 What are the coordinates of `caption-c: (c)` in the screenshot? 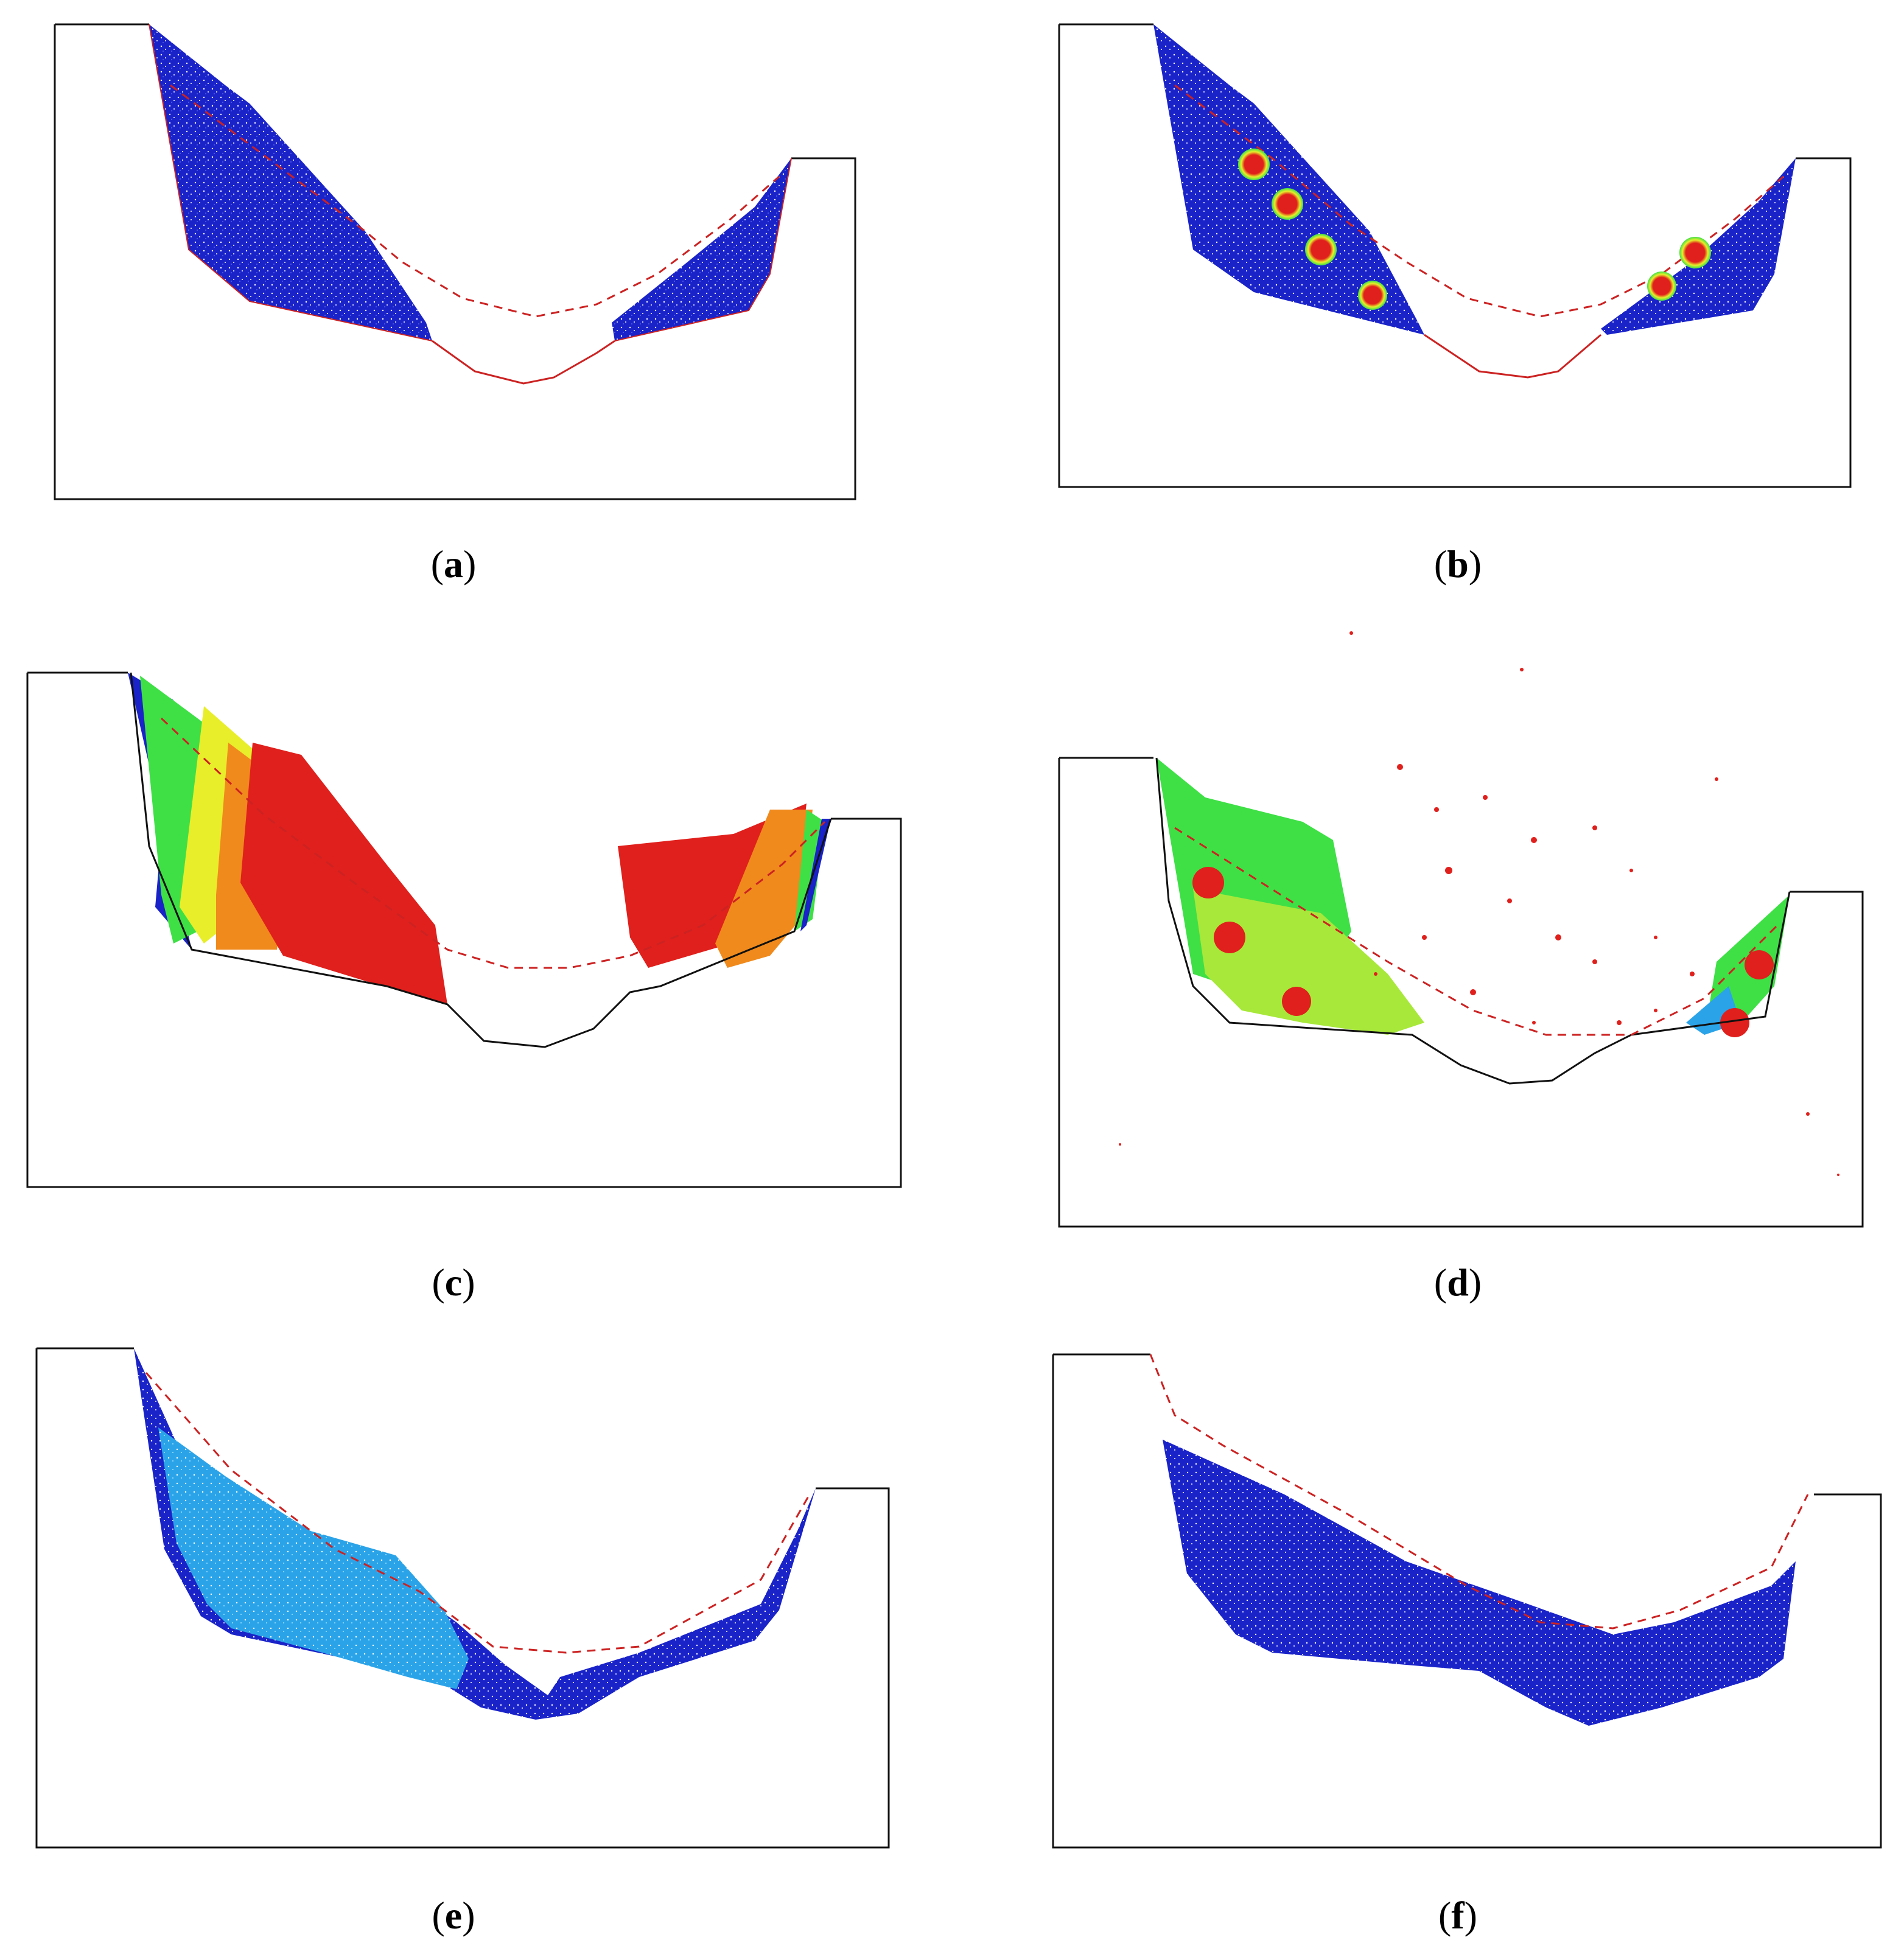 It's located at (453, 1282).